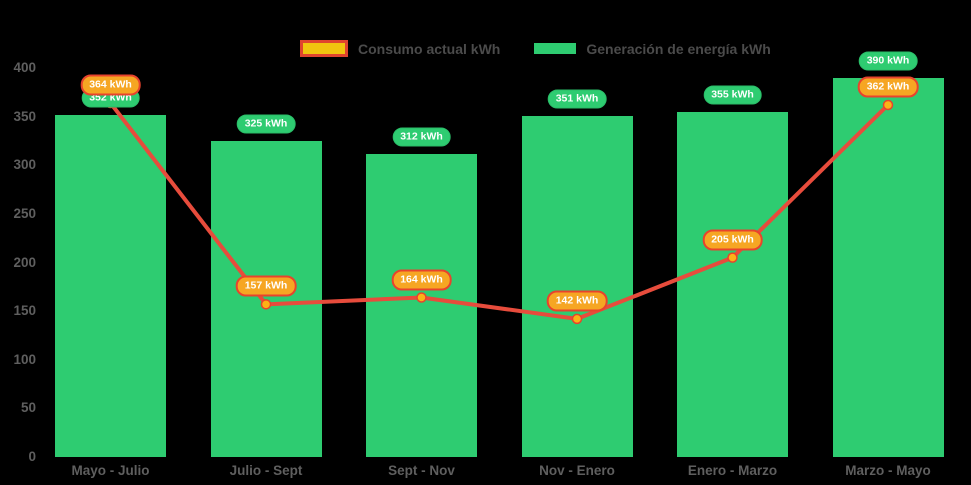 Image resolution: width=971 pixels, height=485 pixels. What do you see at coordinates (732, 95) in the screenshot?
I see `generation-value-badge: 355 kWh` at bounding box center [732, 95].